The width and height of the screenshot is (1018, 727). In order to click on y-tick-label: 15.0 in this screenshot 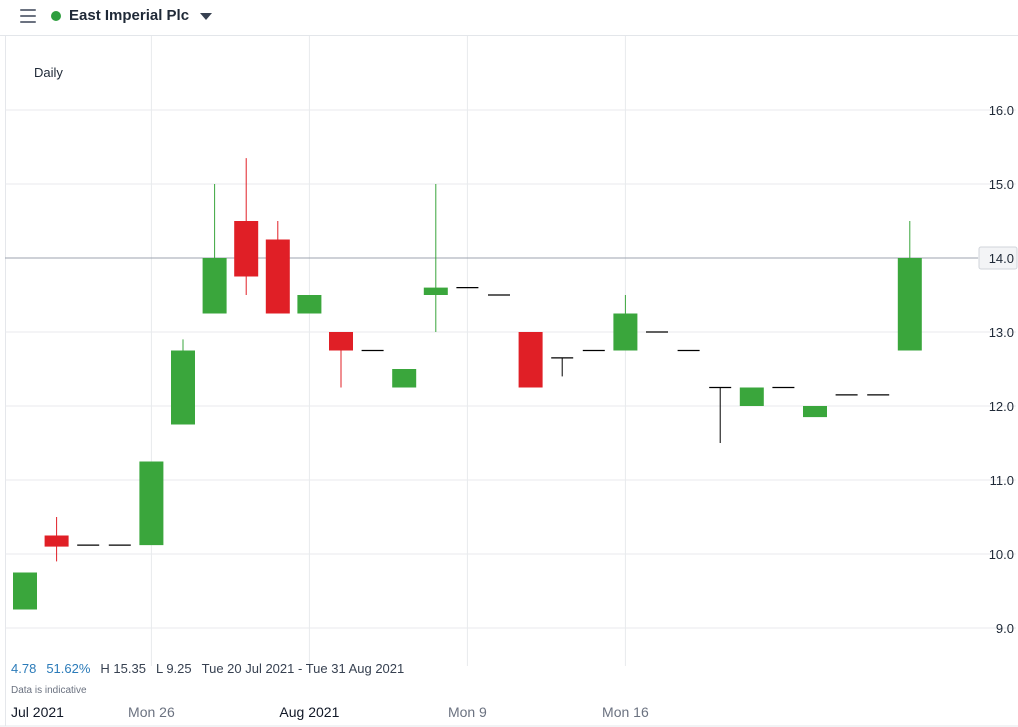, I will do `click(1001, 184)`.